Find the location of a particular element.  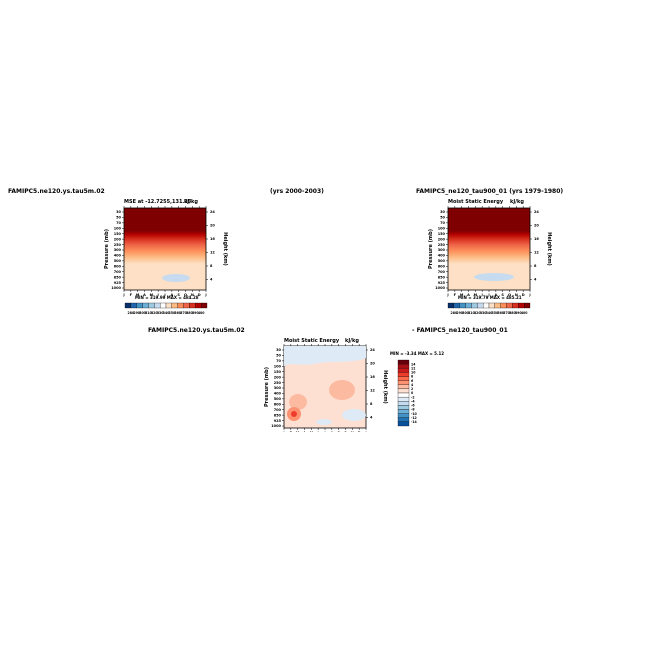

month-tick-label: F is located at coordinates (131, 295).